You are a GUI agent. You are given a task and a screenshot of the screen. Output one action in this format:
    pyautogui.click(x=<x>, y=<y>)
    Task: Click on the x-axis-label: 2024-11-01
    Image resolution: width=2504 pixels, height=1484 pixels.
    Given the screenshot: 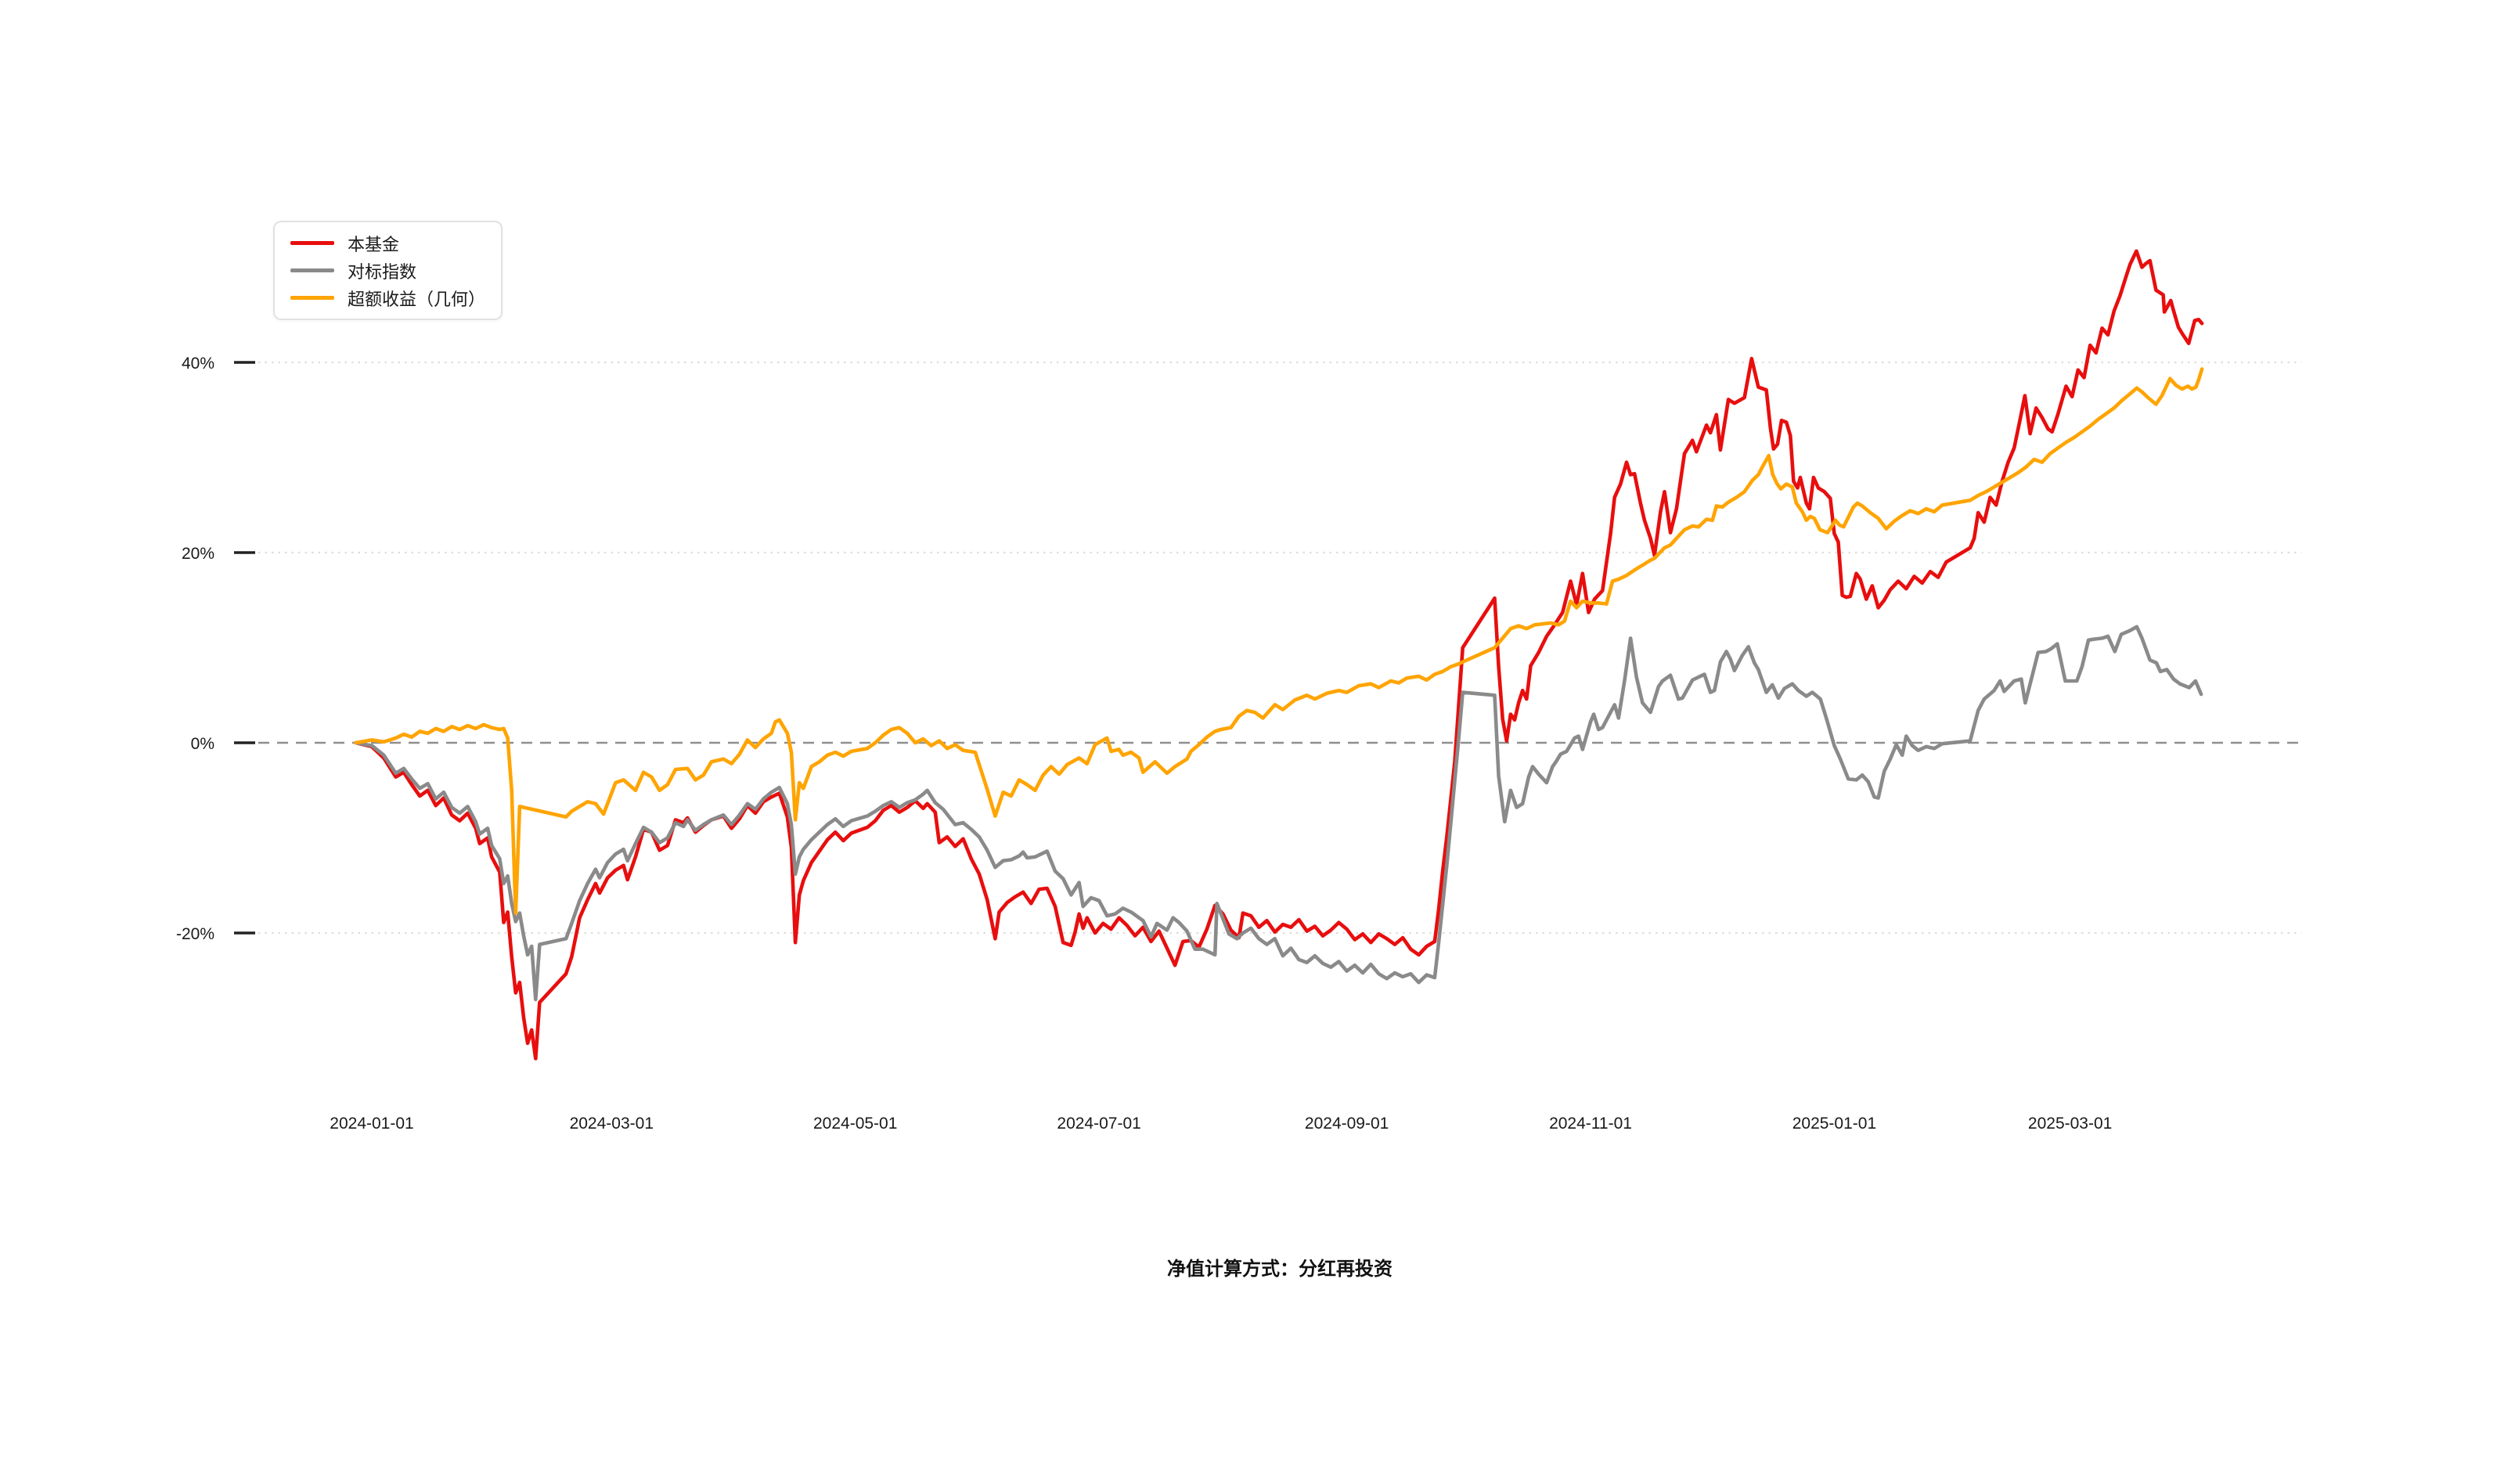 What is the action you would take?
    pyautogui.click(x=1590, y=1124)
    